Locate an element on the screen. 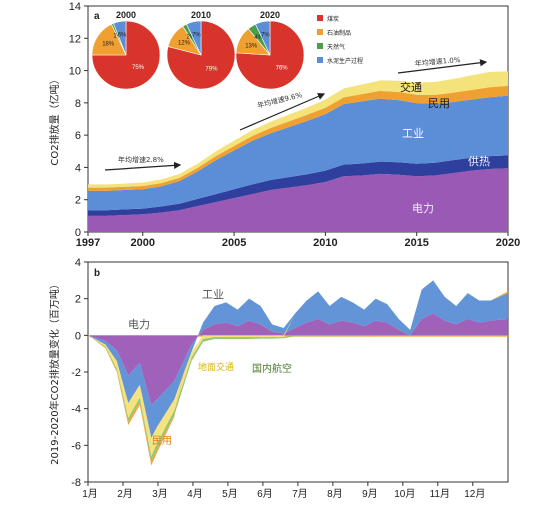 The width and height of the screenshot is (545, 515). panel-b-x-tick-label: 11月 is located at coordinates (440, 494).